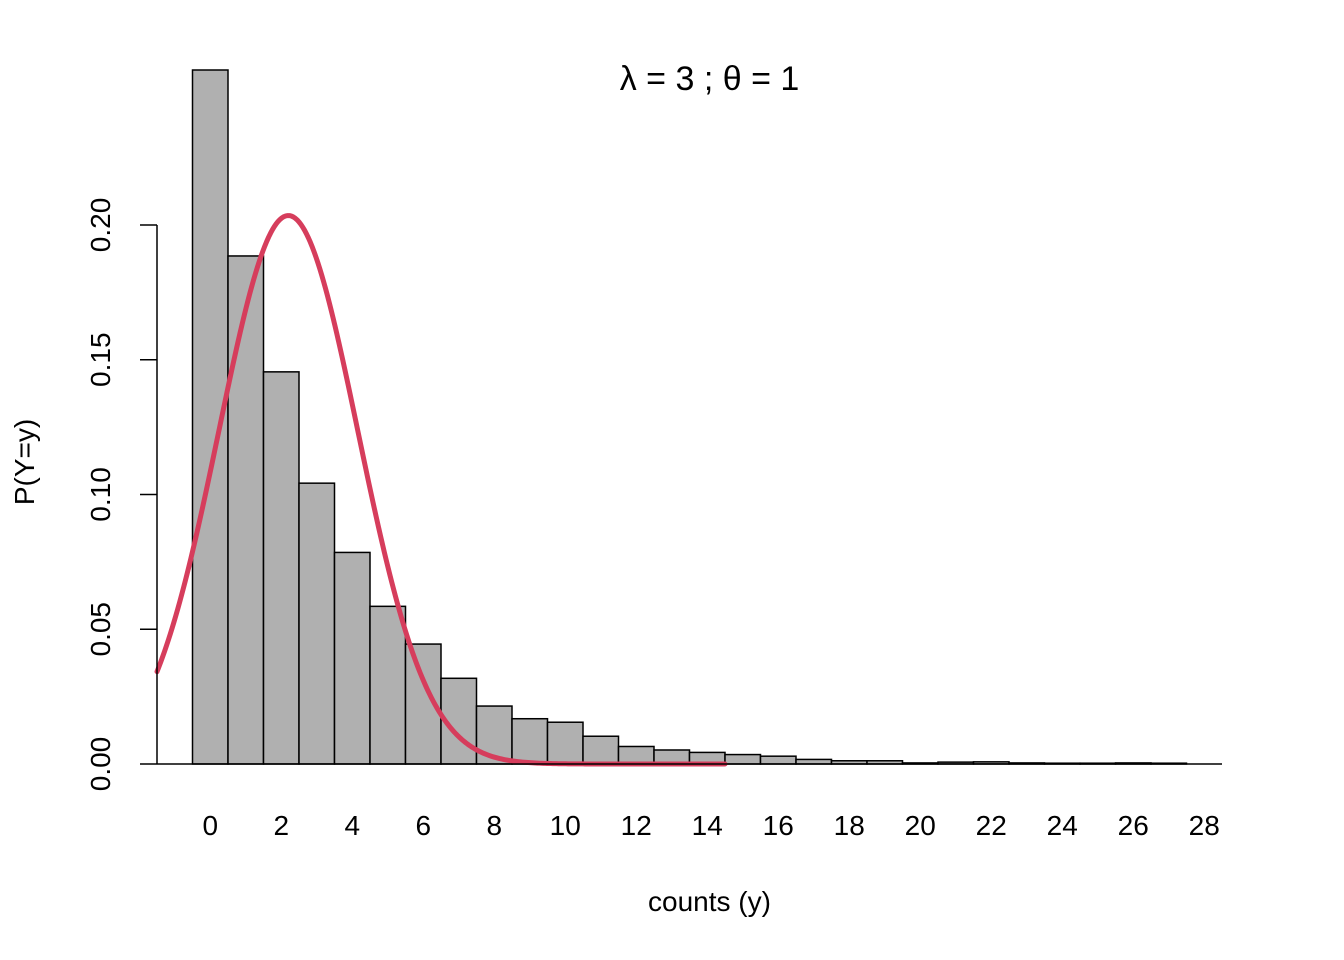 This screenshot has width=1344, height=960. What do you see at coordinates (100, 359) in the screenshot?
I see `y-tick-label: 0.15` at bounding box center [100, 359].